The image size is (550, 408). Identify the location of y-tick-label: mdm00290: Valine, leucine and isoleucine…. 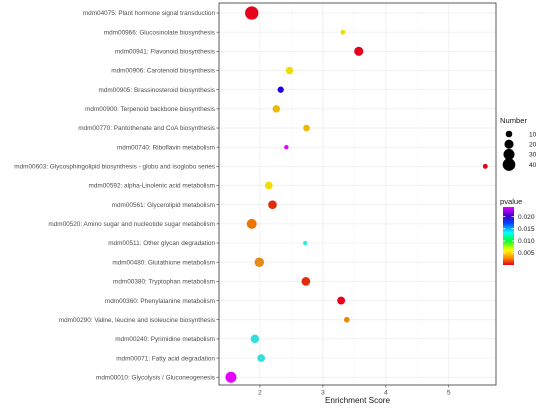
(137, 320).